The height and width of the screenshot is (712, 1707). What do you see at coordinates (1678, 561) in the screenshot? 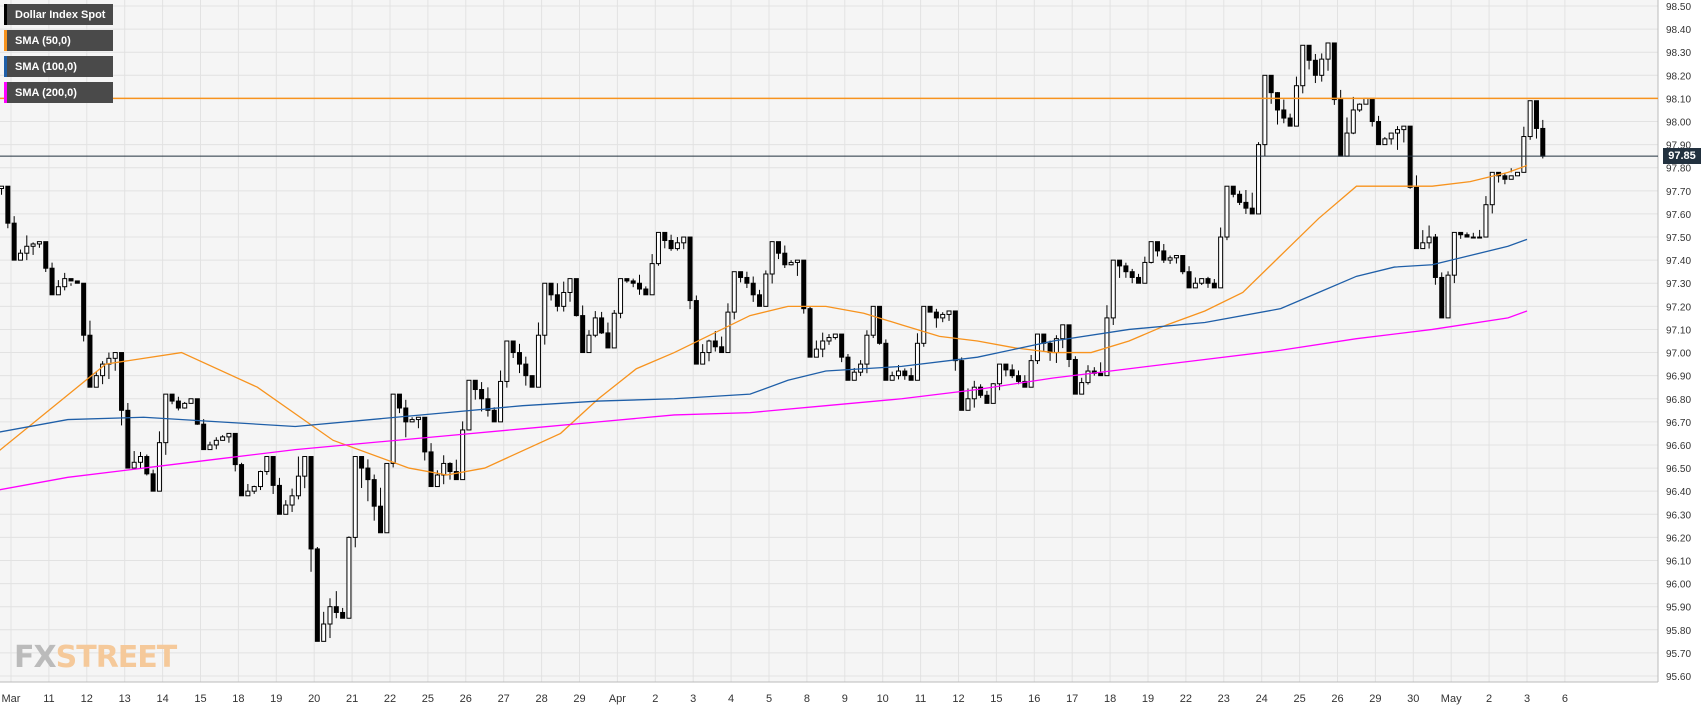
I see `y-tick-label: 96.10` at bounding box center [1678, 561].